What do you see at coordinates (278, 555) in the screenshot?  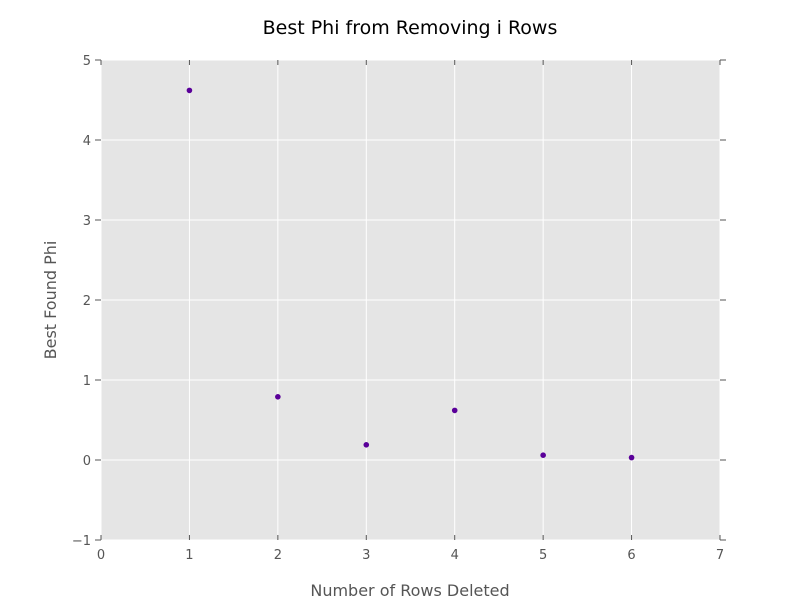 I see `x-tick-label: 2` at bounding box center [278, 555].